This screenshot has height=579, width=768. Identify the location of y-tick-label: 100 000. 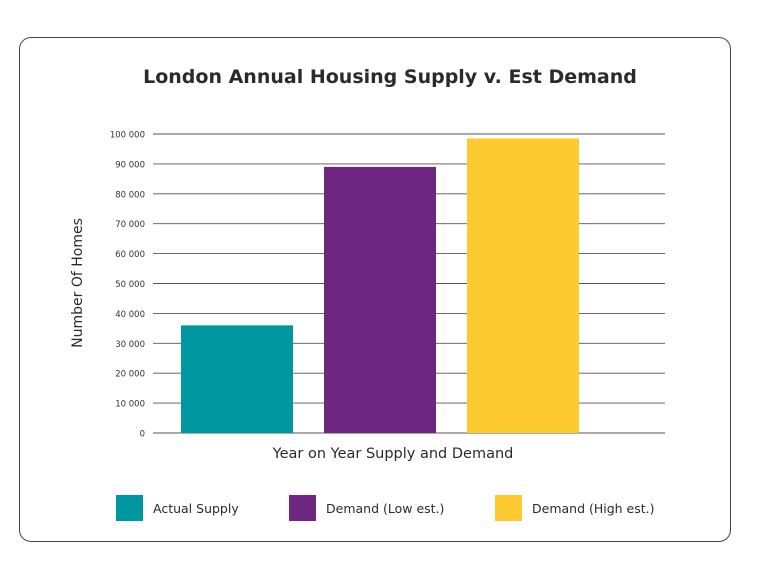
(127, 136).